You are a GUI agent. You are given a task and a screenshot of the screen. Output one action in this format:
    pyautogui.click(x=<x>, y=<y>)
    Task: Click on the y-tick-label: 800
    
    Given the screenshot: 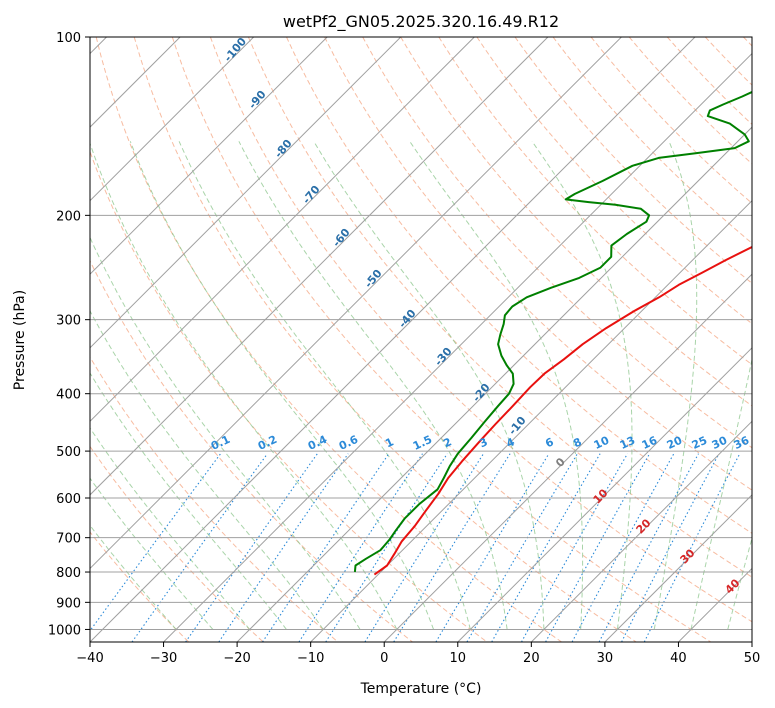 What is the action you would take?
    pyautogui.click(x=68, y=573)
    